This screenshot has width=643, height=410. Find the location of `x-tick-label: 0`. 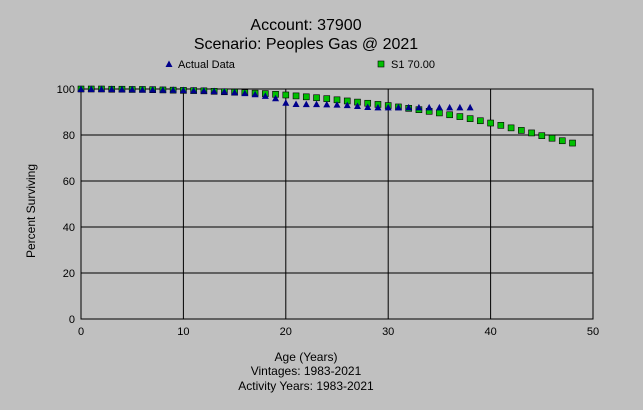

x-tick-label: 0 is located at coordinates (81, 332).